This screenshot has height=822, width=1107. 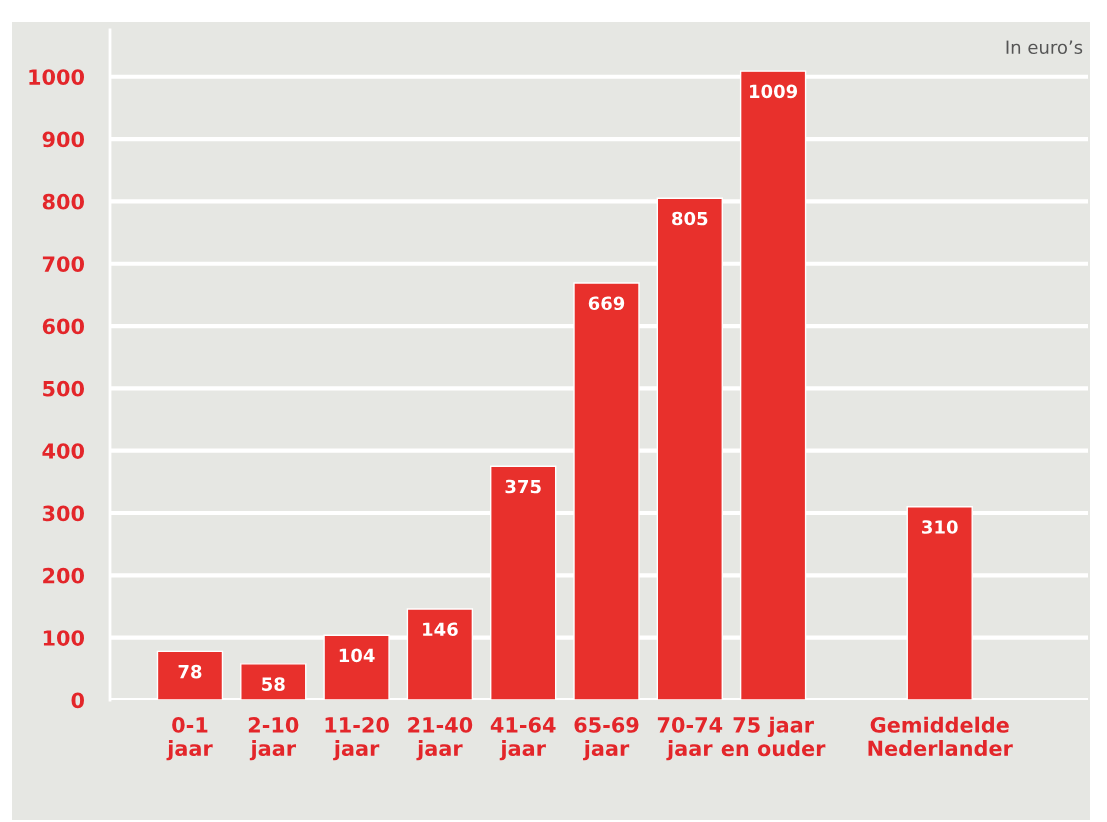 I want to click on x-tick-label: 75 jaar en ouder, so click(x=773, y=736).